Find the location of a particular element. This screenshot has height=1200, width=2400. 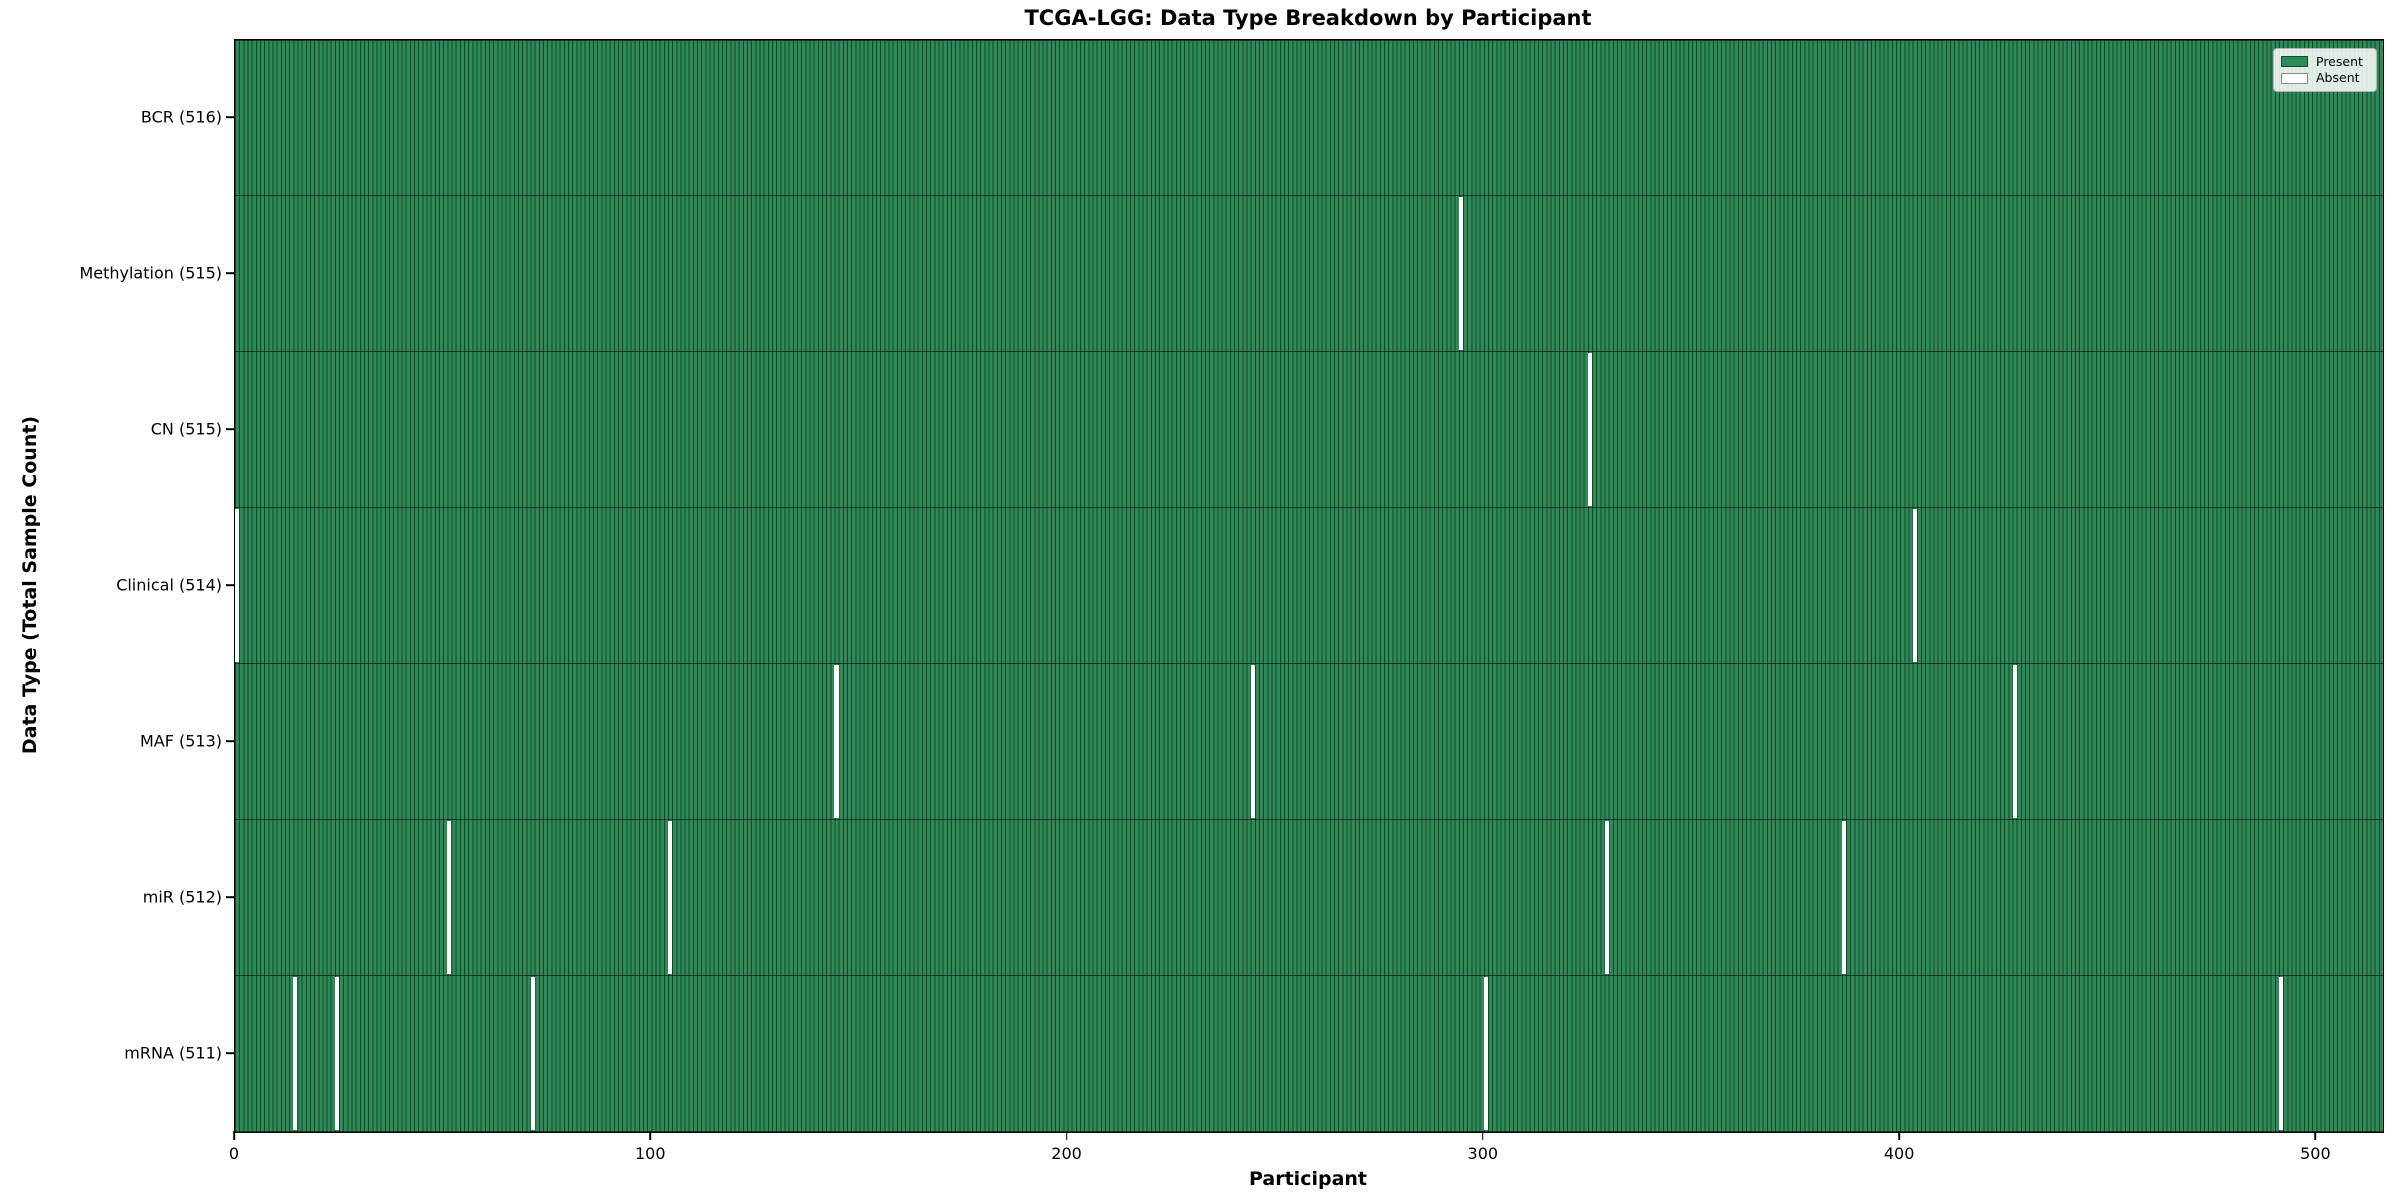

data-type-row-miR is located at coordinates (1309, 898).